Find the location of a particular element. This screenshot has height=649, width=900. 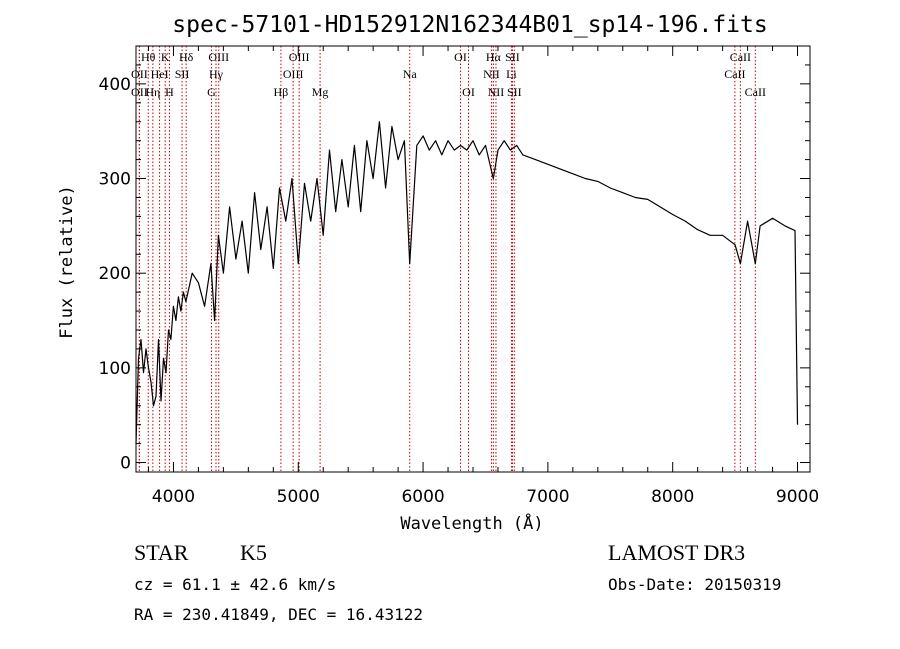

x-tick-label-3: 7000 is located at coordinates (547, 497).